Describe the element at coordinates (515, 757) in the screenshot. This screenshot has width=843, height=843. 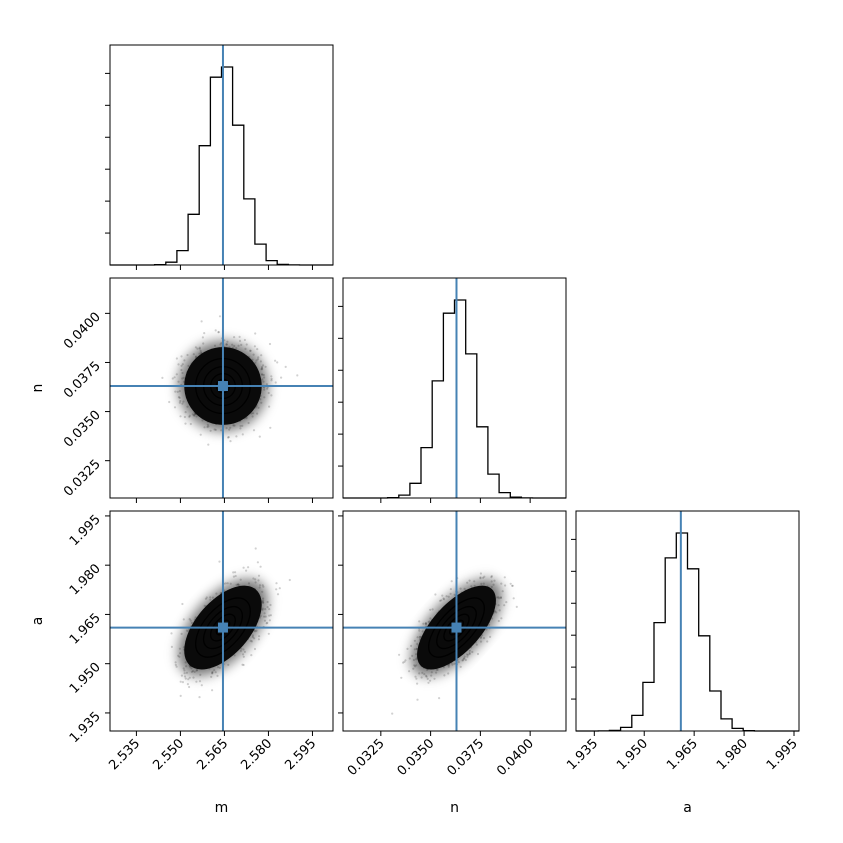
I see `xtick-label-n: 0.0400` at that location.